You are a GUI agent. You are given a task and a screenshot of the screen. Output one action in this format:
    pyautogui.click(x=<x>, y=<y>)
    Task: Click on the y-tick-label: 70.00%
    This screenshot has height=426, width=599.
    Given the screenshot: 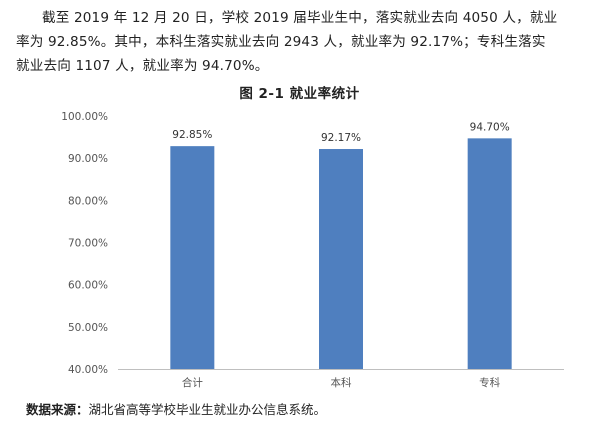 What is the action you would take?
    pyautogui.click(x=88, y=244)
    